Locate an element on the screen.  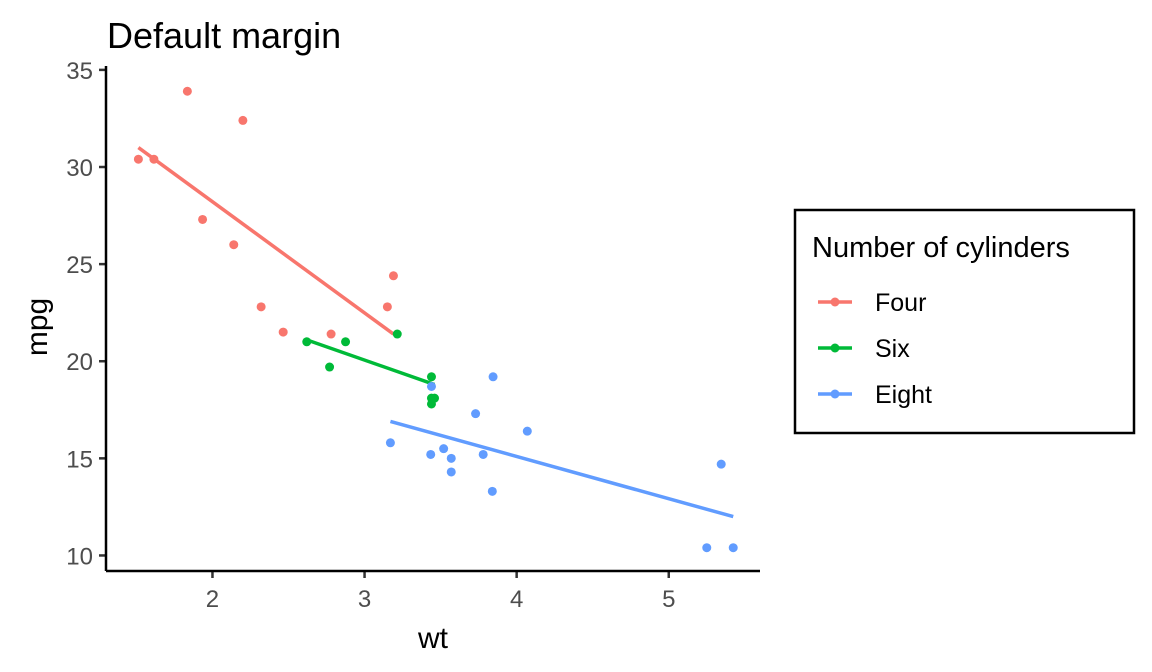
legend-title: Number of cylinders is located at coordinates (941, 248).